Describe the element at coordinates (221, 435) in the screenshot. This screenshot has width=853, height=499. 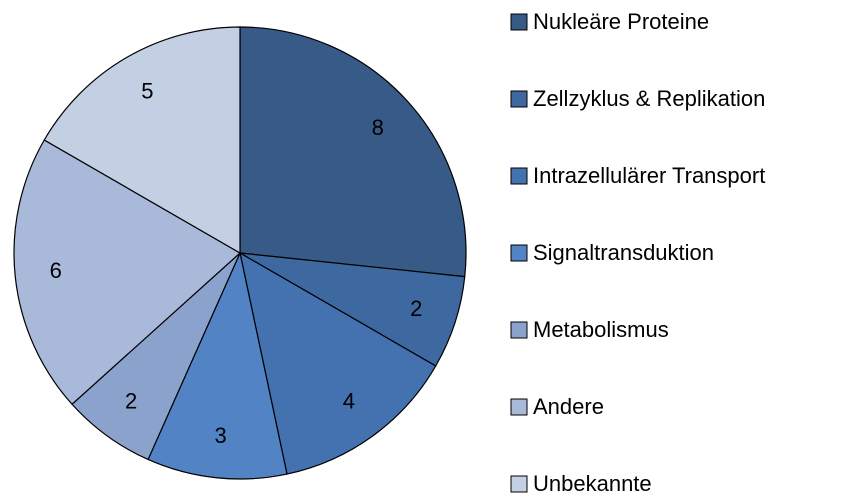
I see `data-label: 3` at that location.